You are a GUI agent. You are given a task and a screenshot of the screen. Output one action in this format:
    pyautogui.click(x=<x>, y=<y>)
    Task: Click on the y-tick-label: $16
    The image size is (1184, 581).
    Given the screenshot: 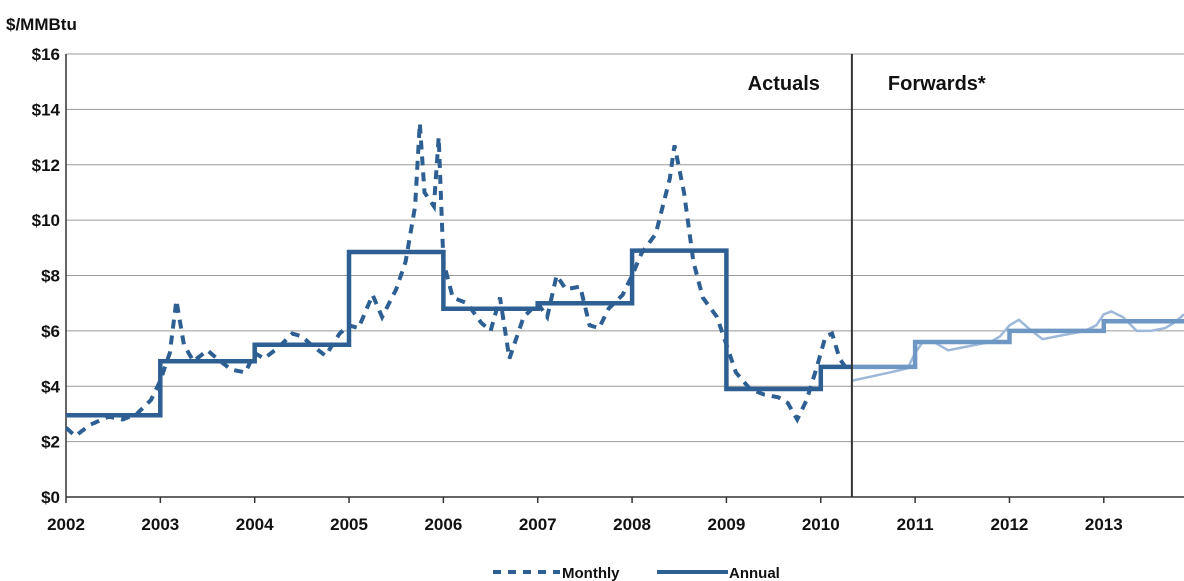 What is the action you would take?
    pyautogui.click(x=46, y=54)
    